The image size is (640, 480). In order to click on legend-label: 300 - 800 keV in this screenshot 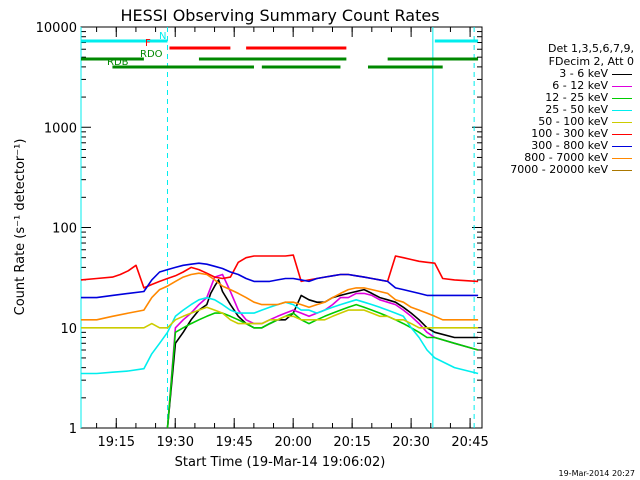, I will do `click(569, 145)`.